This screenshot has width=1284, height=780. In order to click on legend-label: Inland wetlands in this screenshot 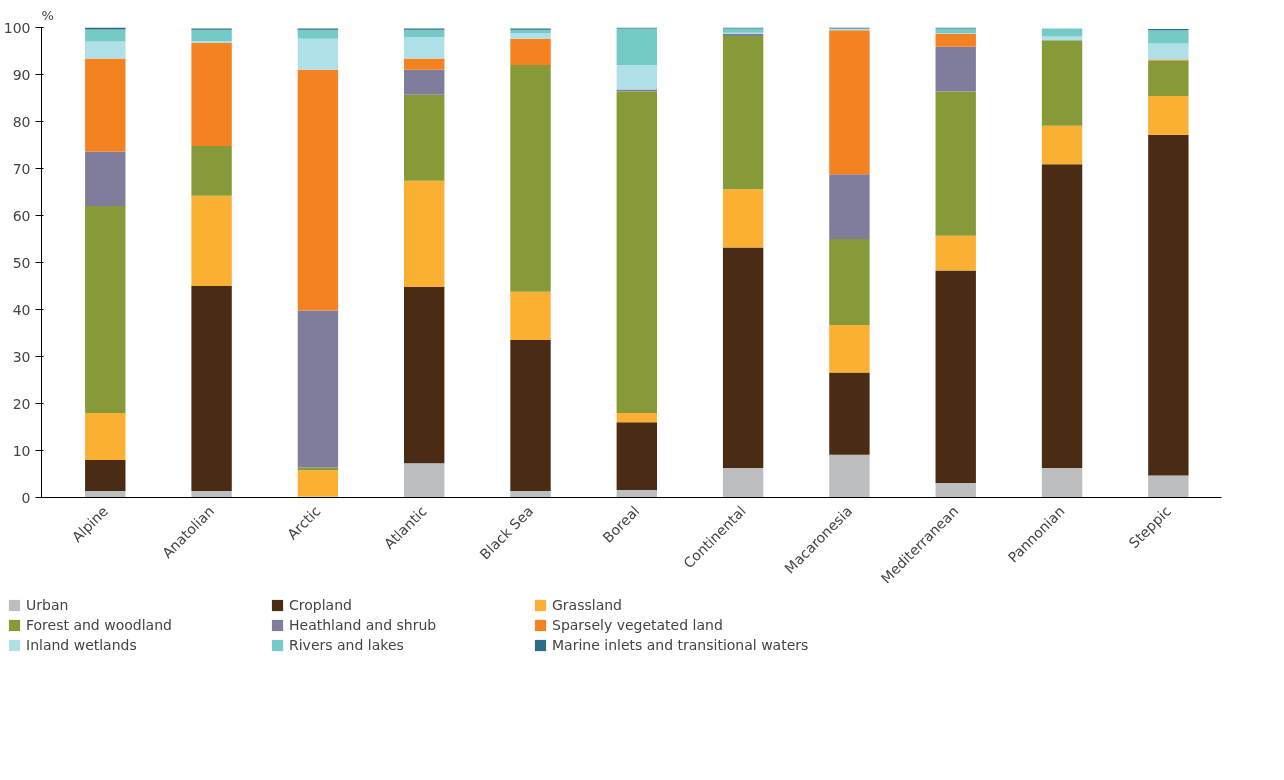, I will do `click(82, 645)`.